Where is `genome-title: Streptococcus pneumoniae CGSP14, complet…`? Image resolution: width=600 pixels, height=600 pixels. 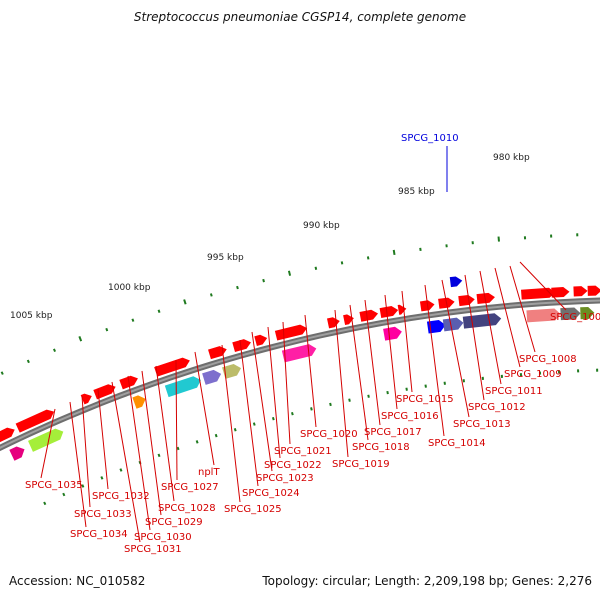
genome-title: Streptococcus pneumoniae CGSP14, complet… is located at coordinates (300, 17).